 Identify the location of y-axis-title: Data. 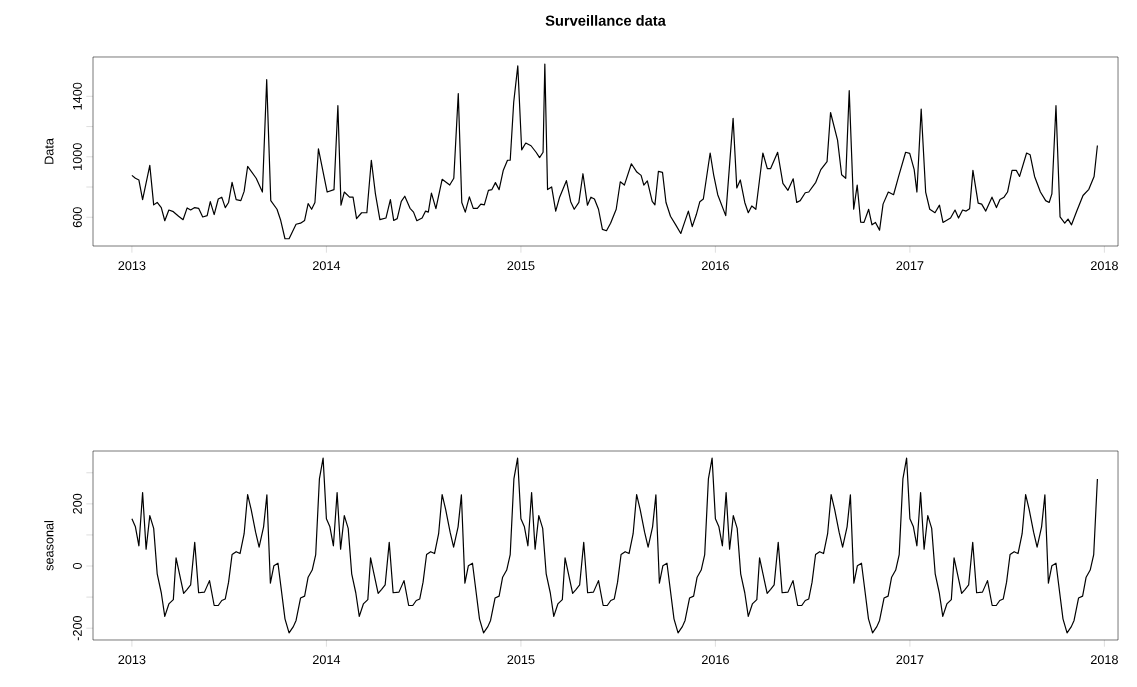
(49, 151).